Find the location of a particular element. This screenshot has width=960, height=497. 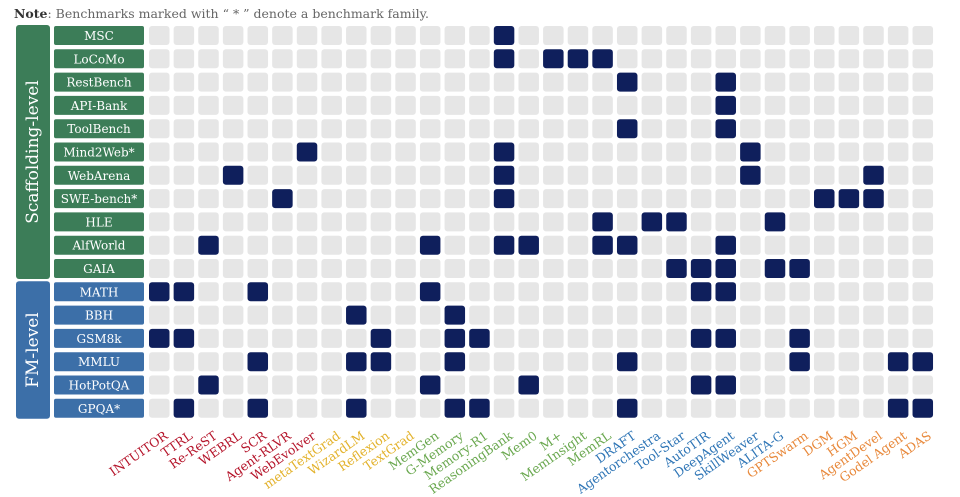

row-label: GSM8k is located at coordinates (100, 339).